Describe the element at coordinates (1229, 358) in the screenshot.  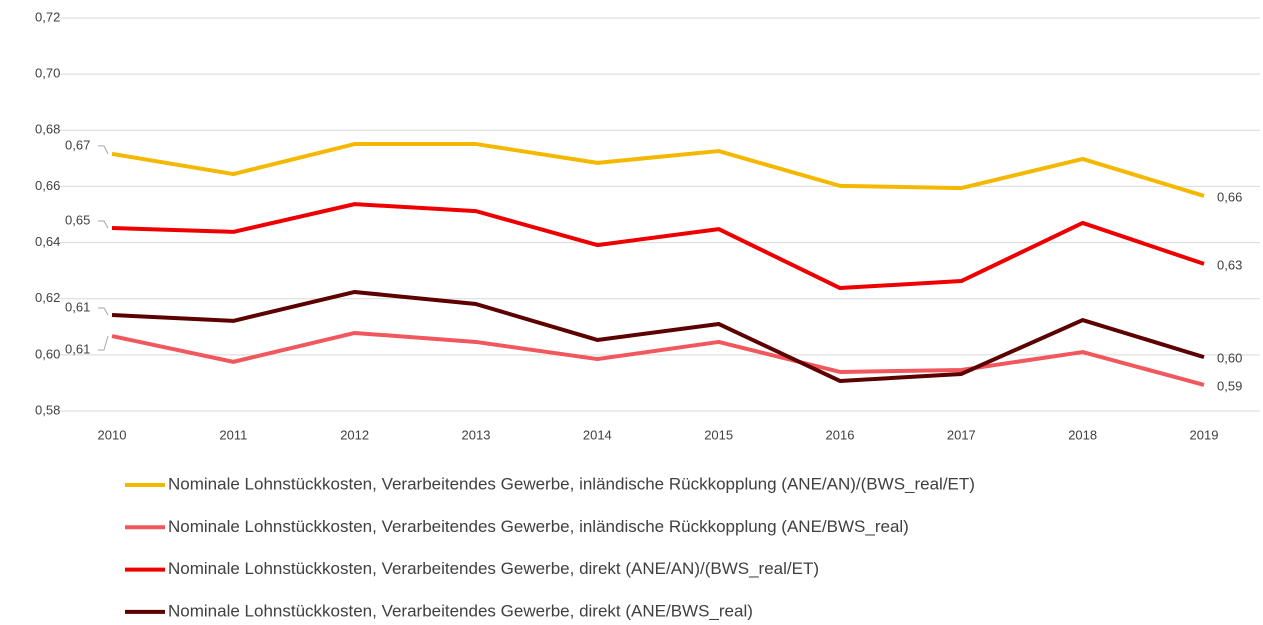
I see `data-label: 0,60` at that location.